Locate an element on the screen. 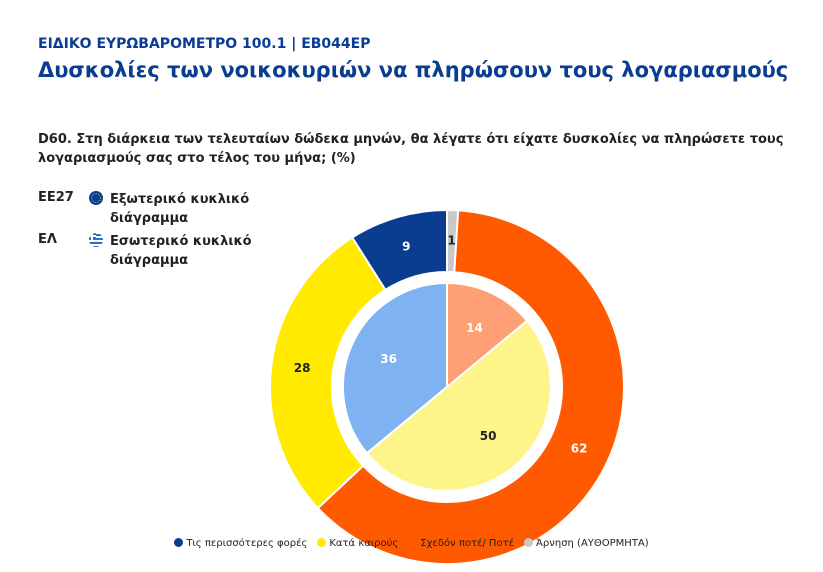  legend-label: Κατά καιρούς is located at coordinates (364, 543).